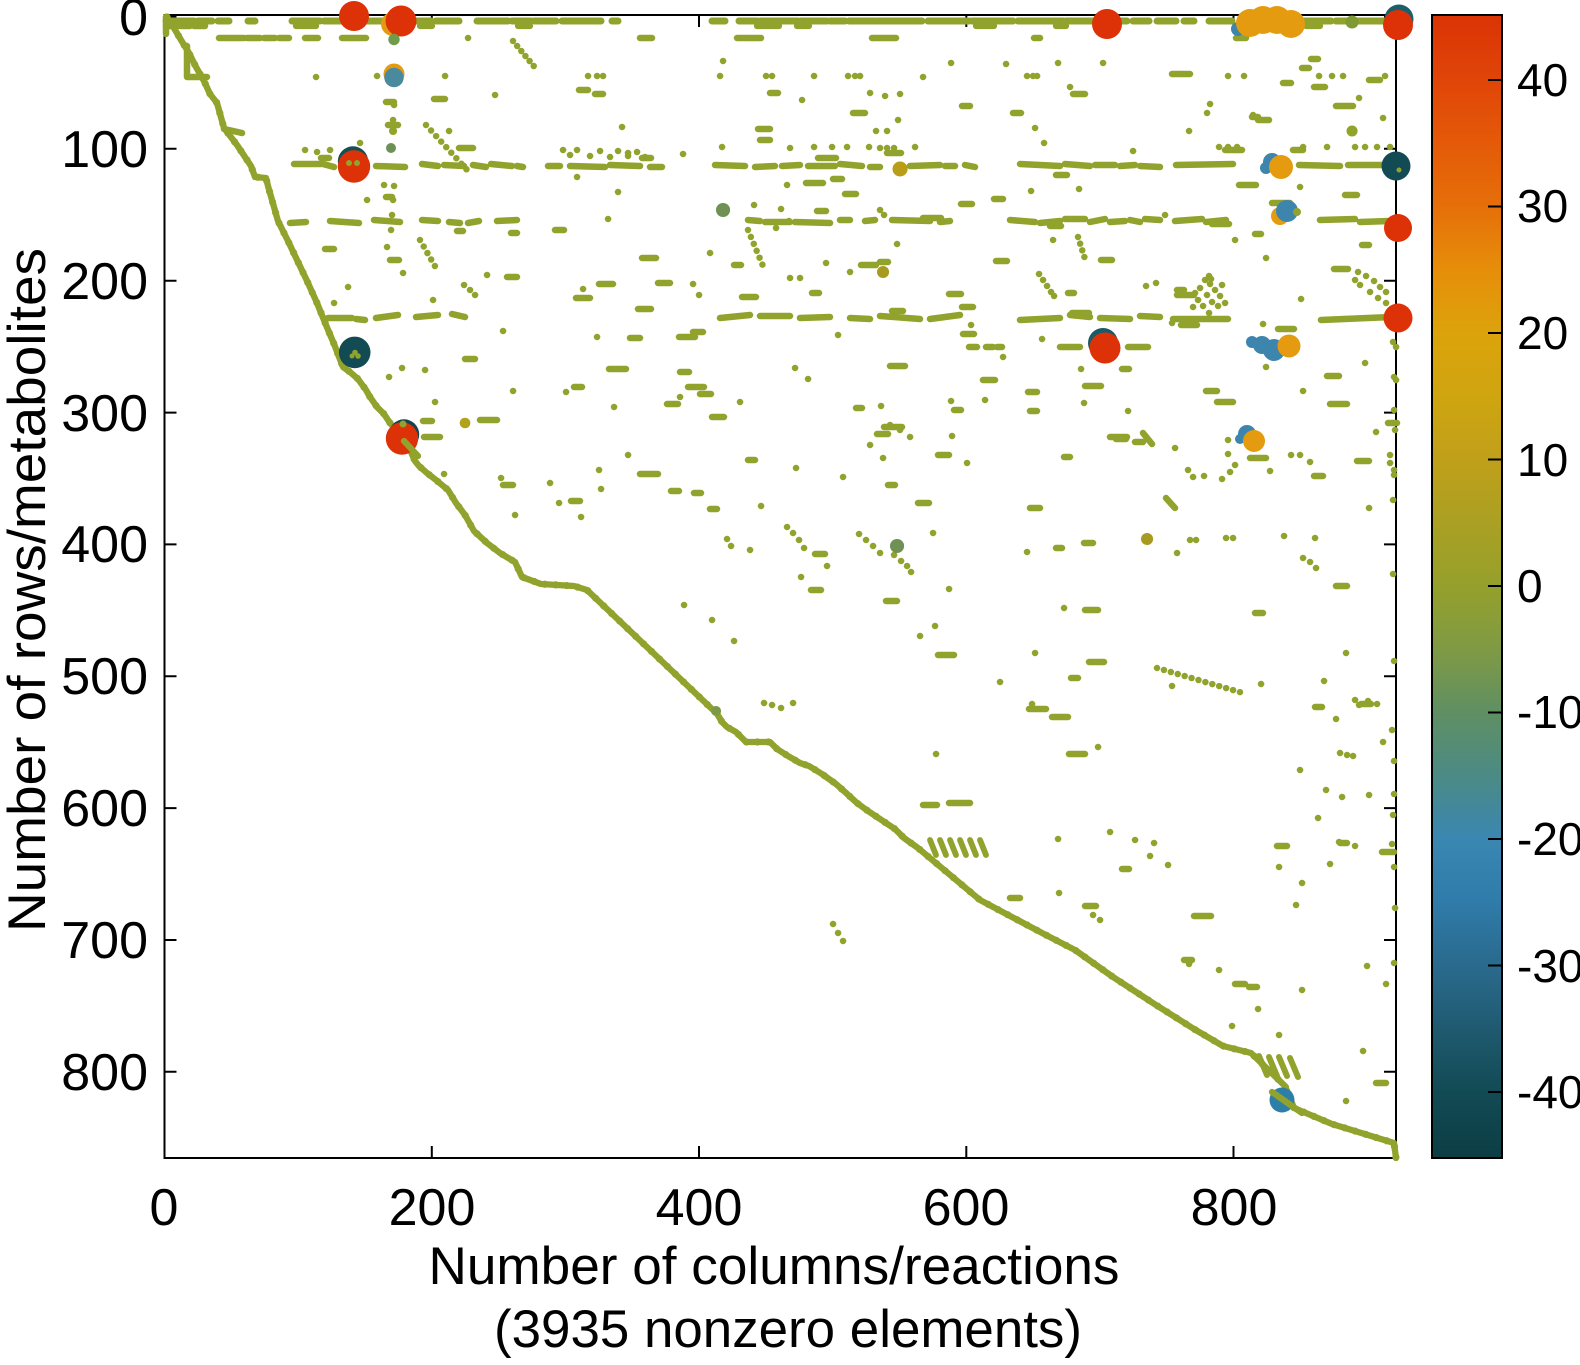  I want to click on svg-text: 20, so click(1542, 333).